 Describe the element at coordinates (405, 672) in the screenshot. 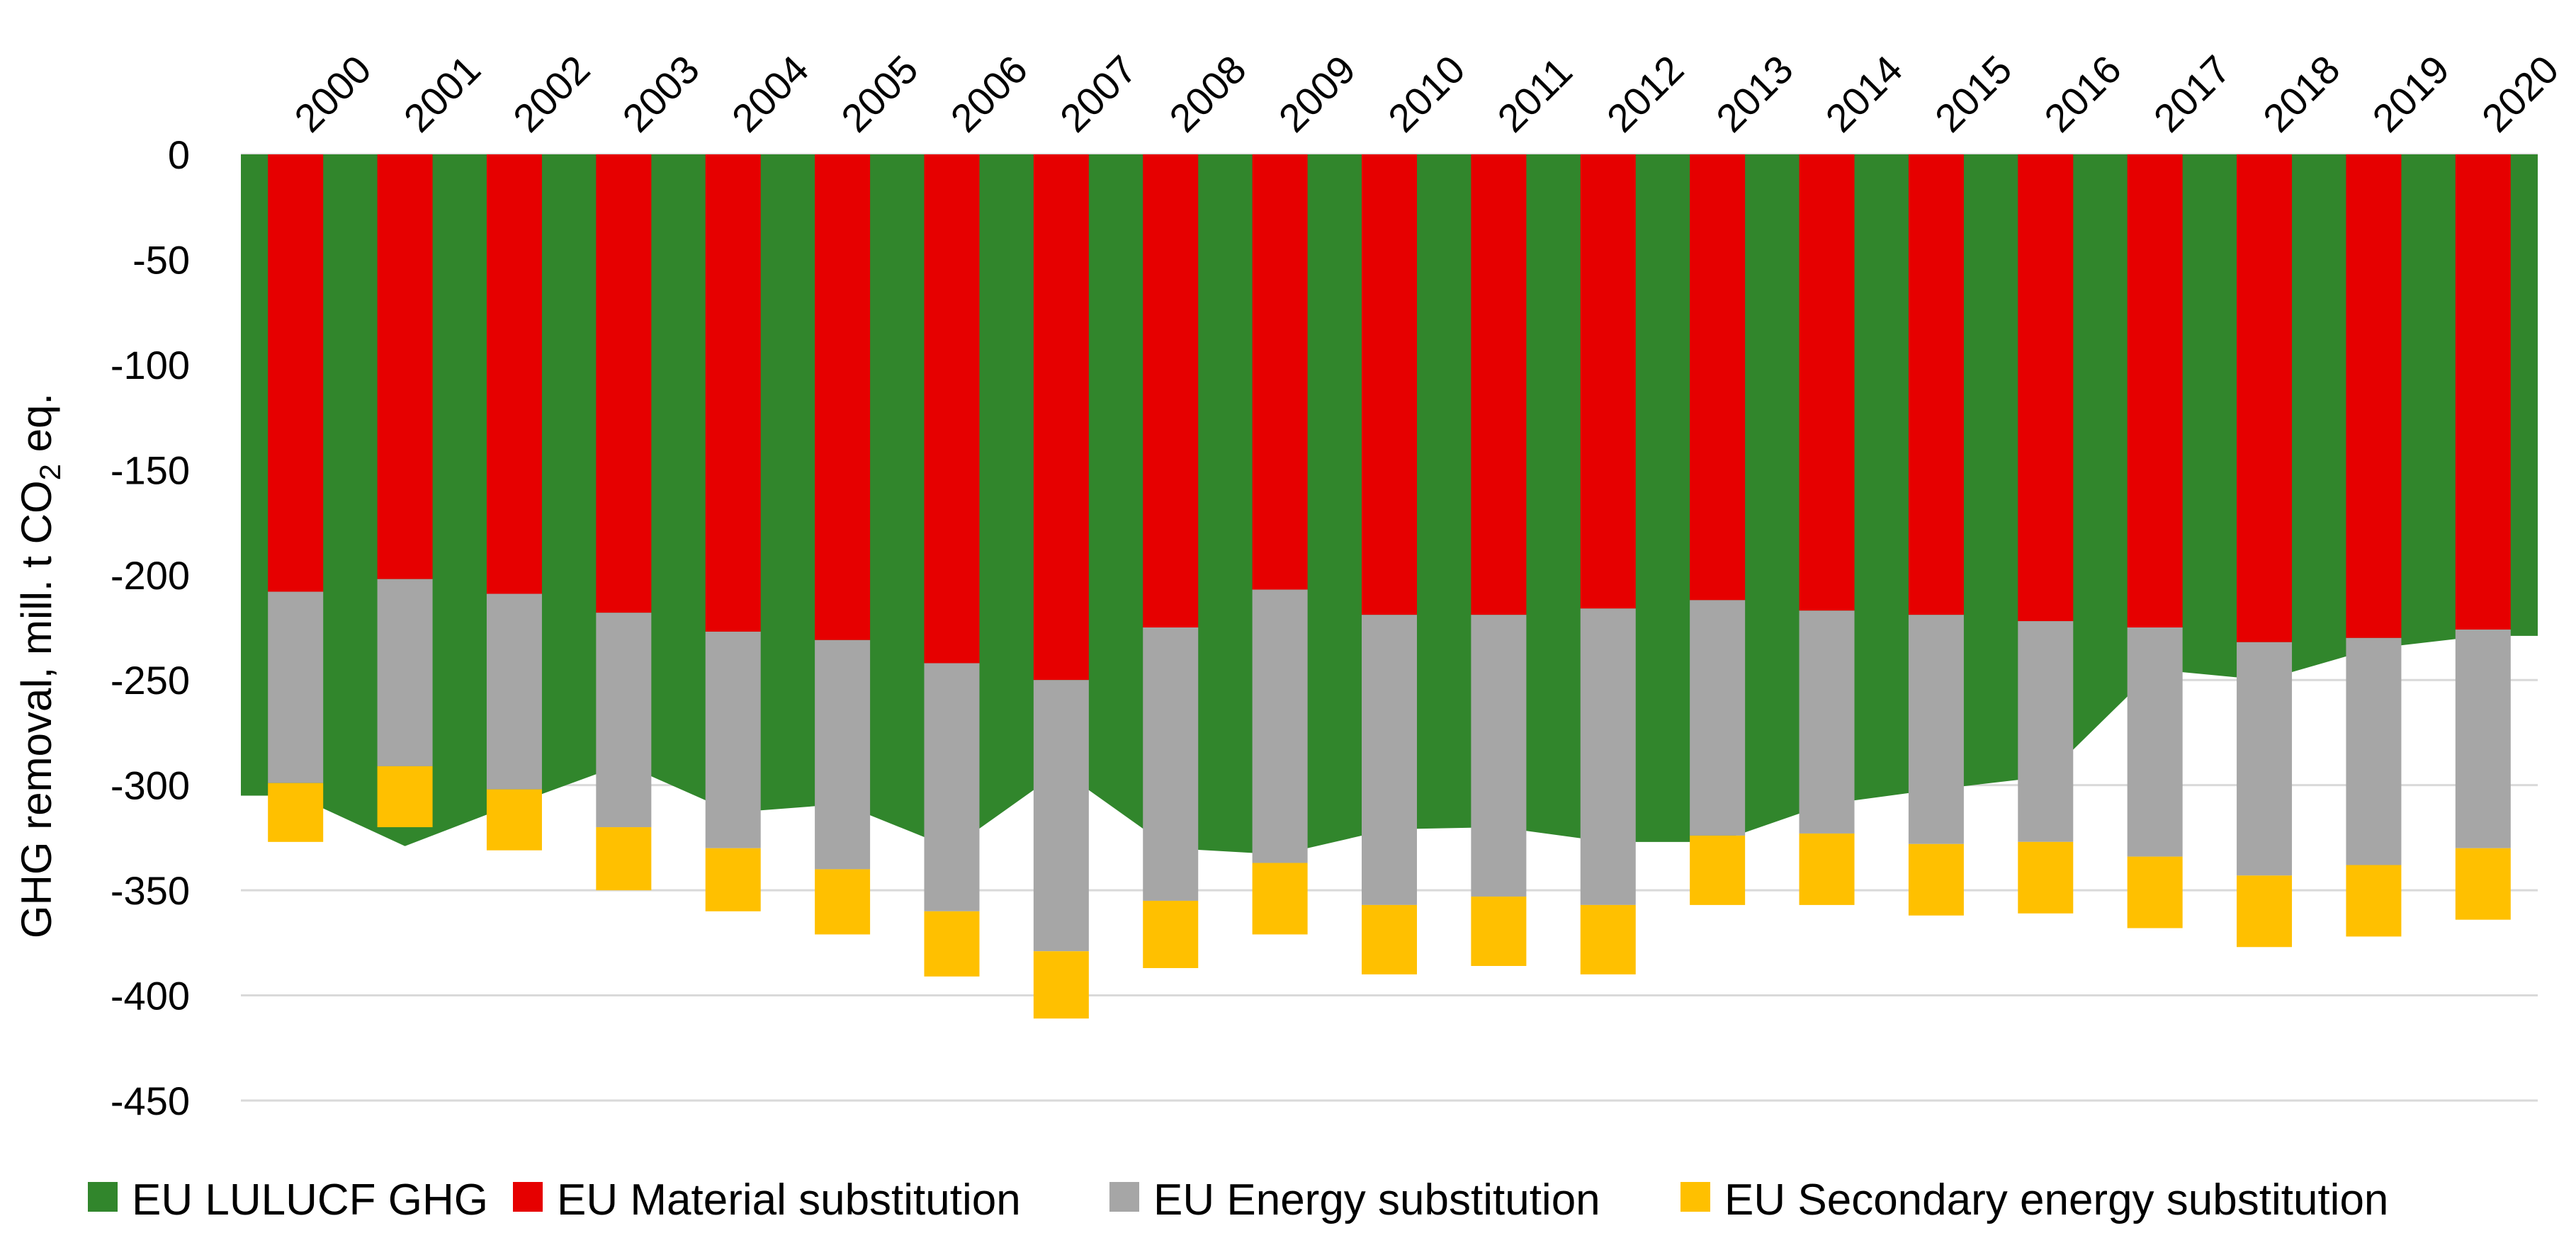

I see `bar-energy-2001` at that location.